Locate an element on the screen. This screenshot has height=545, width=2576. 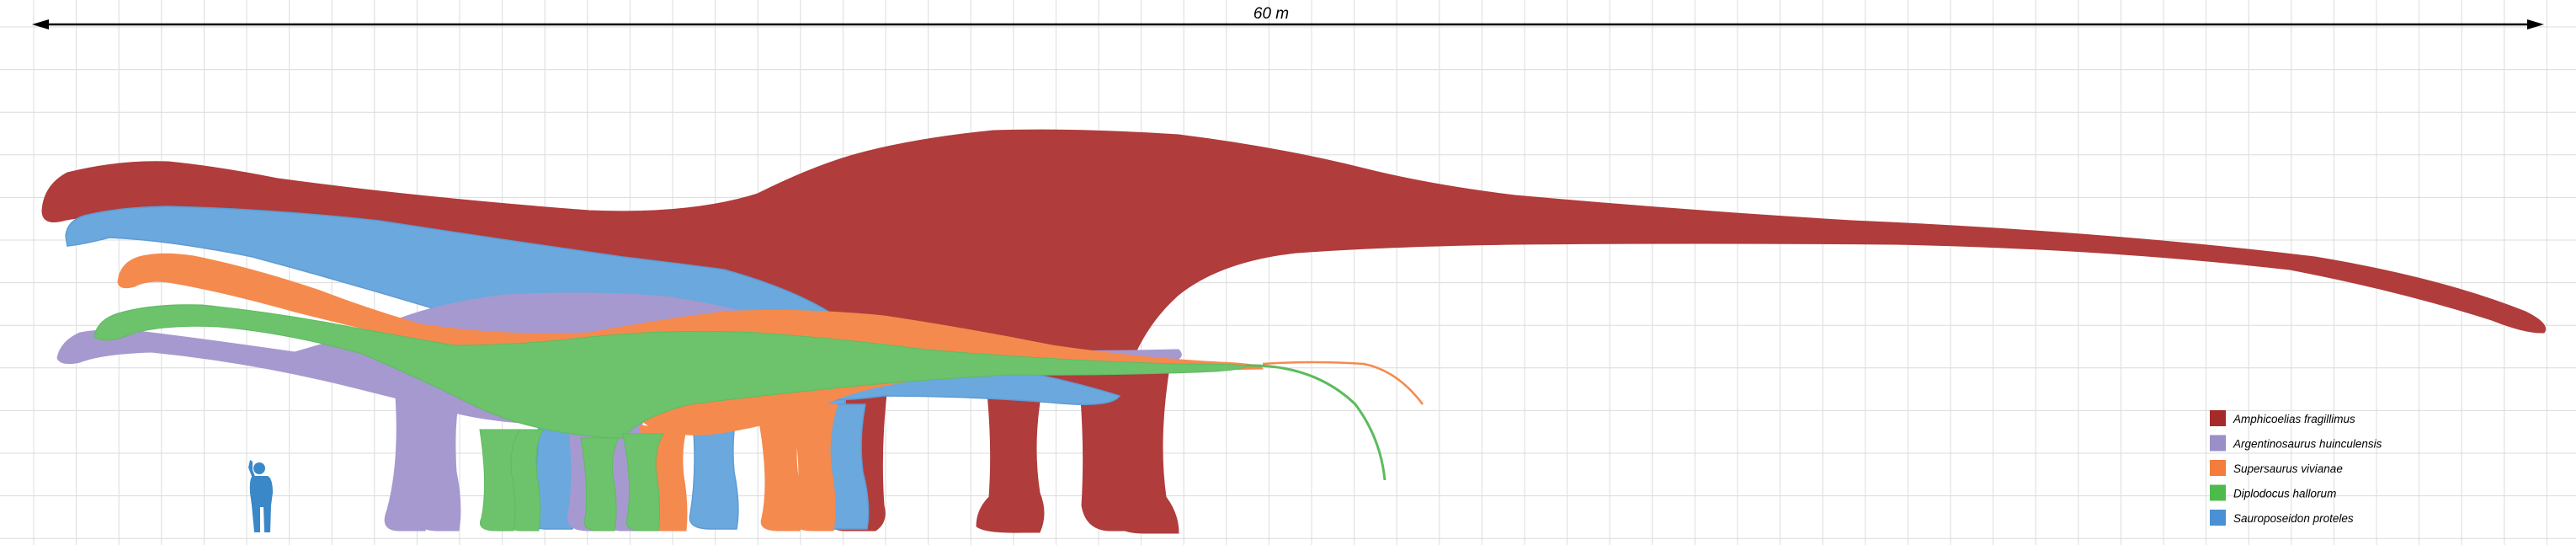
scale-bar-label: 60 m is located at coordinates (1271, 14).